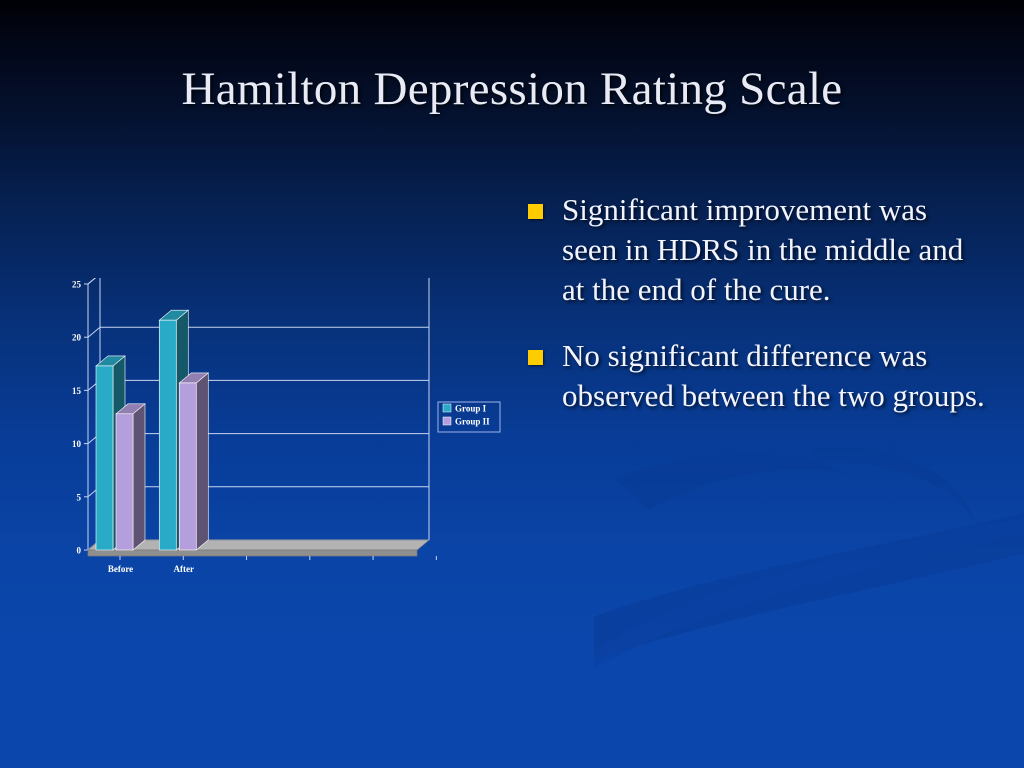 The height and width of the screenshot is (768, 1024). What do you see at coordinates (79, 497) in the screenshot?
I see `y-axis-tick-label: 5` at bounding box center [79, 497].